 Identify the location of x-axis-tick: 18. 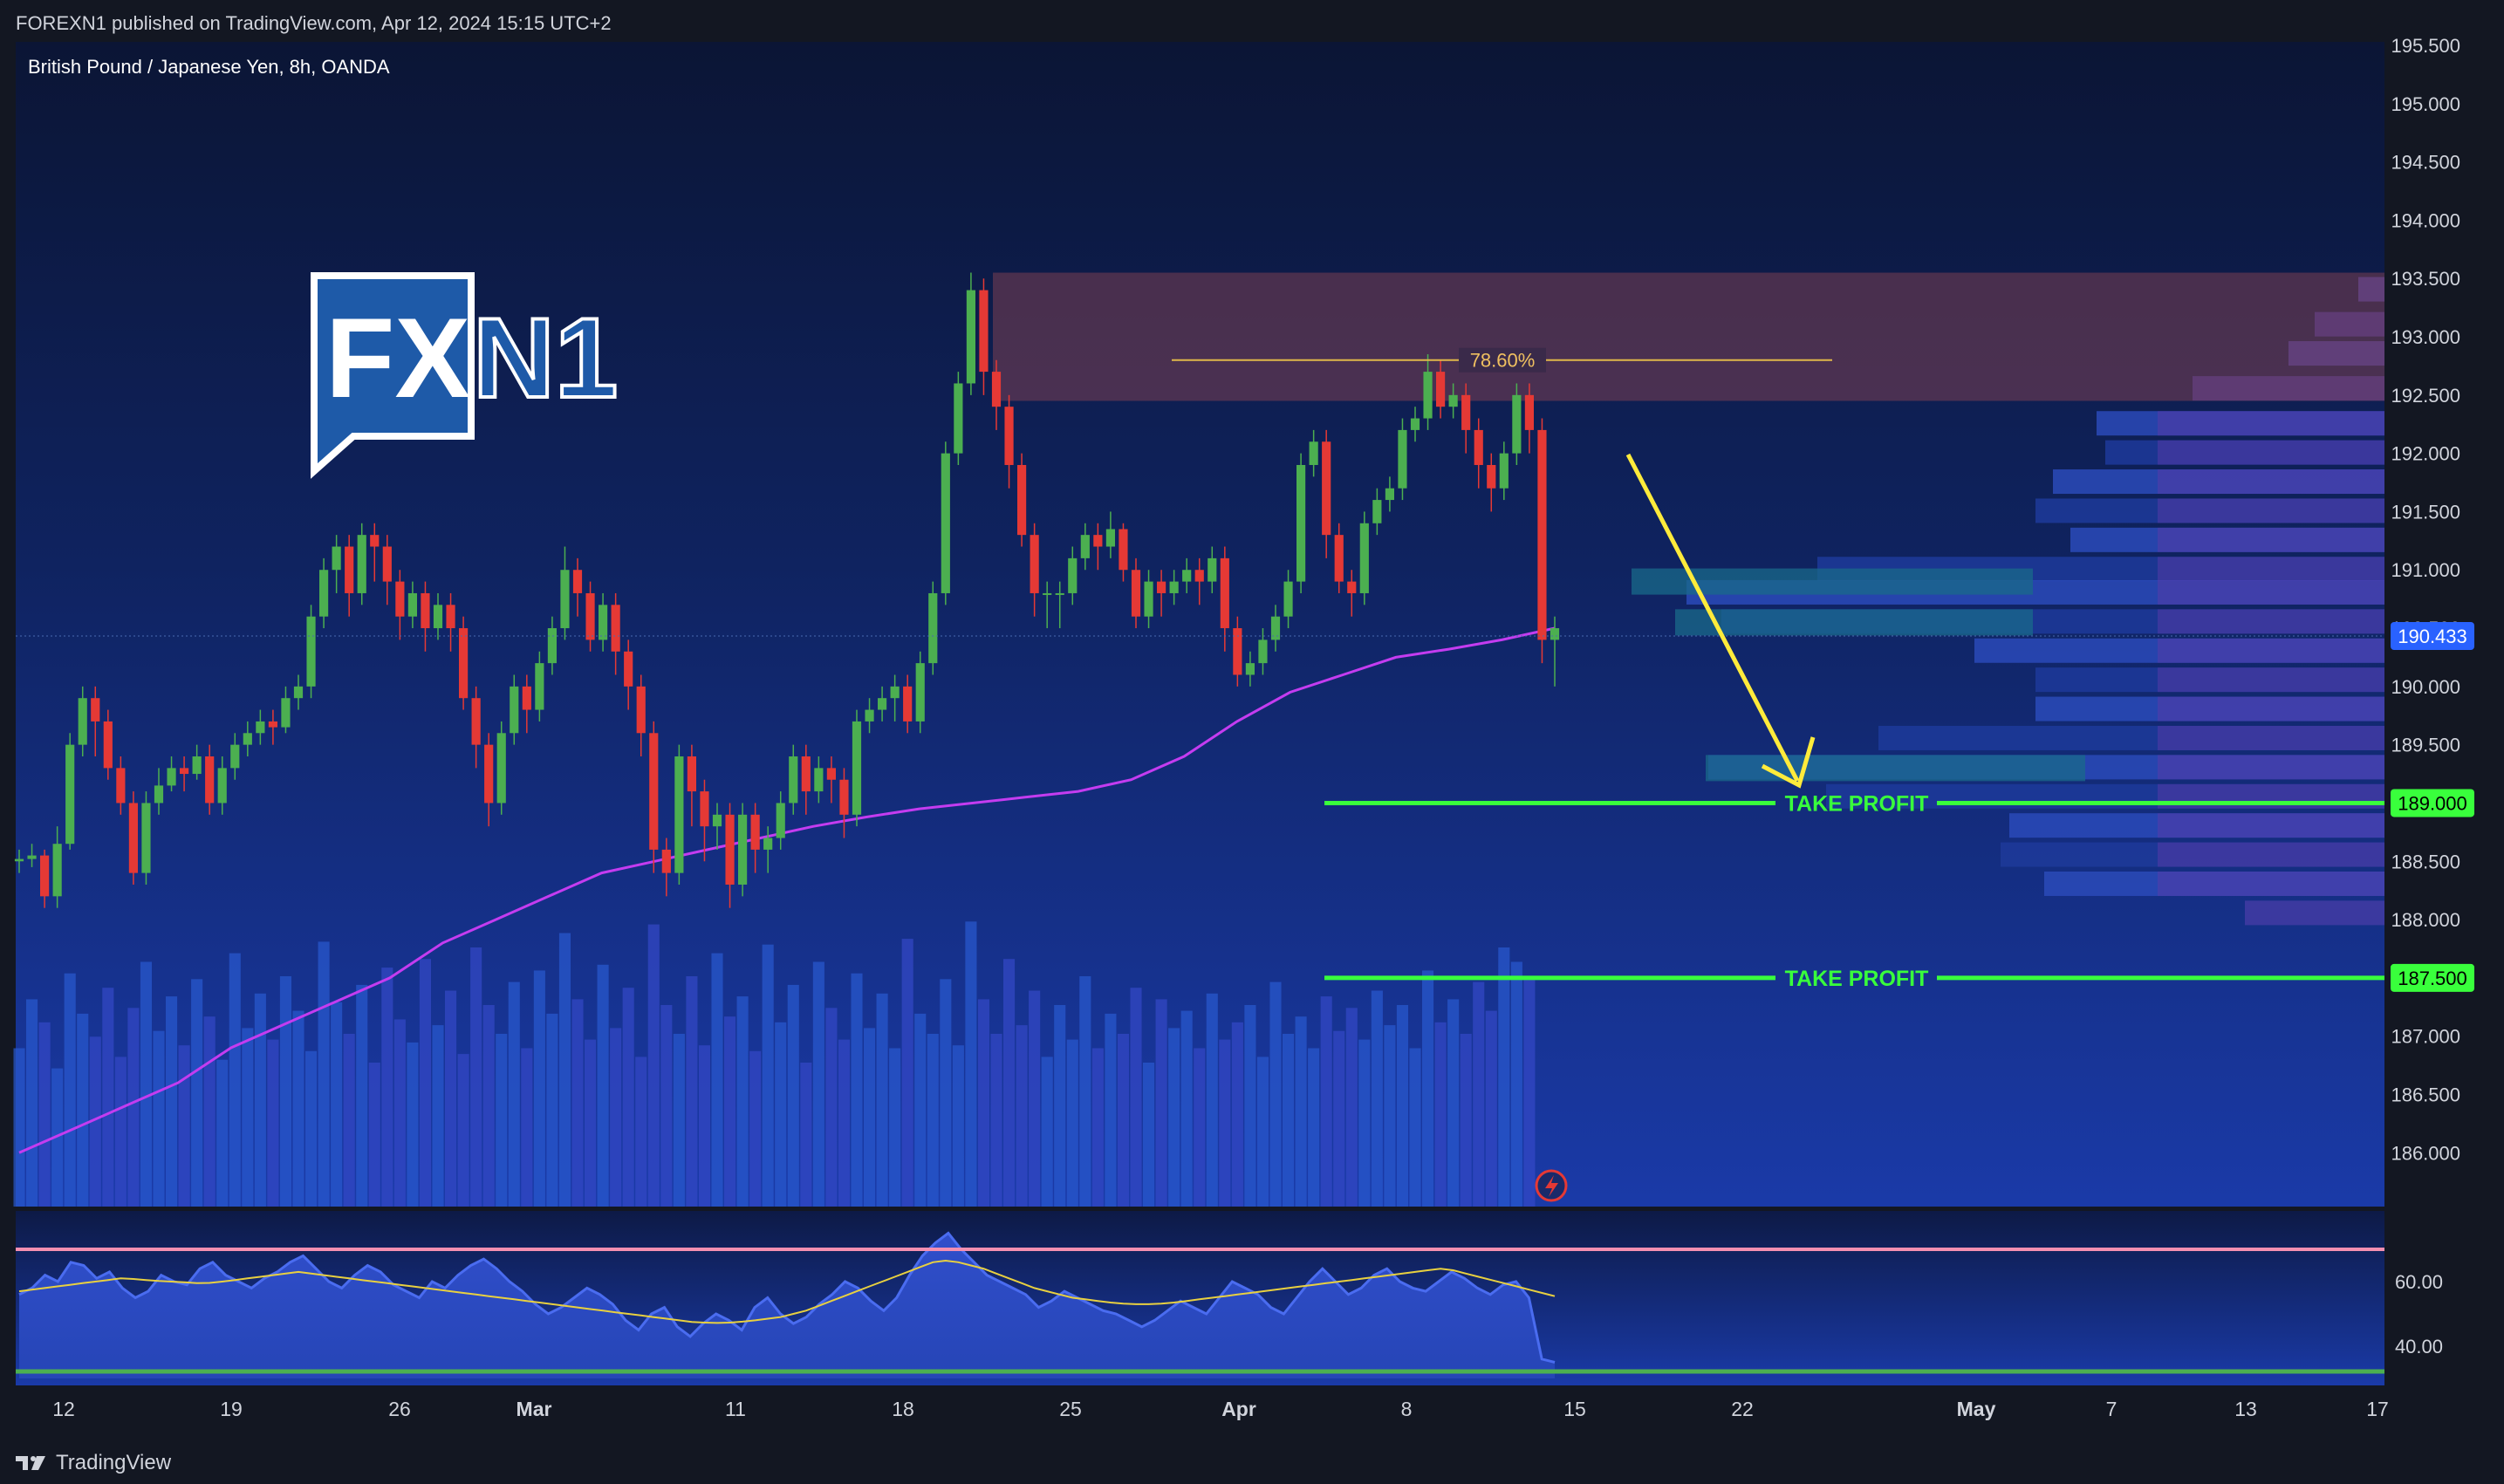
(903, 1409).